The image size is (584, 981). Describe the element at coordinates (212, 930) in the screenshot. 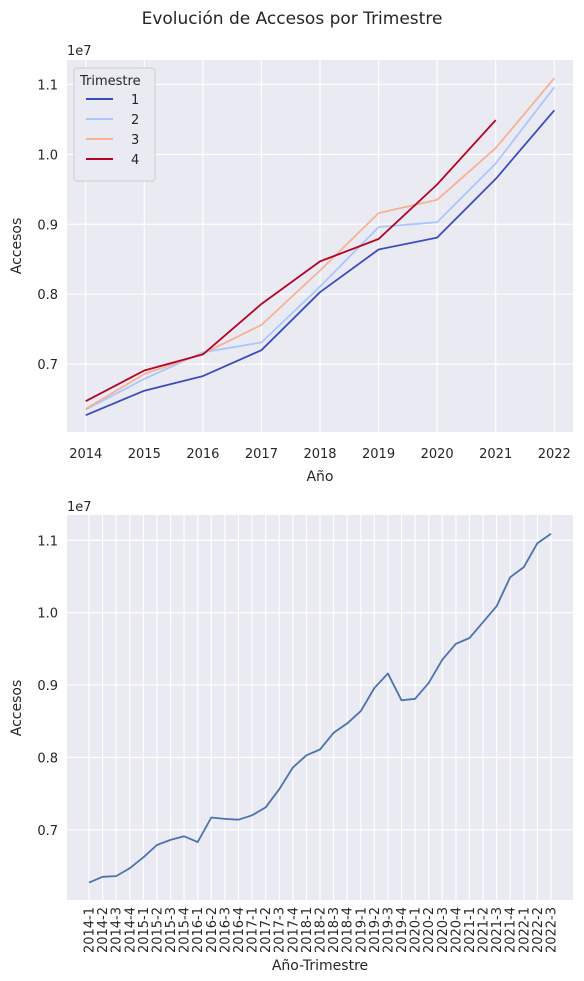

I see `x-tick-label: 2016-2` at that location.